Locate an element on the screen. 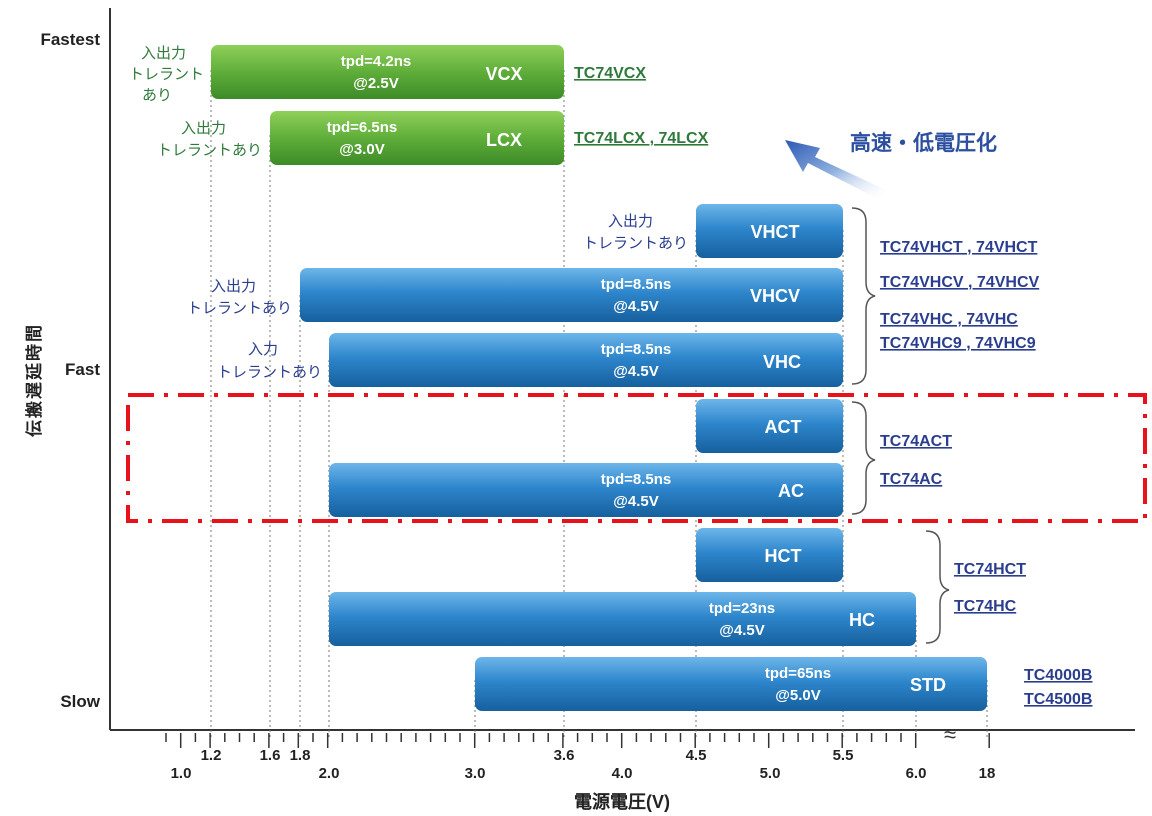 Image resolution: width=1152 pixels, height=816 pixels. bar-act: ACT is located at coordinates (769, 426).